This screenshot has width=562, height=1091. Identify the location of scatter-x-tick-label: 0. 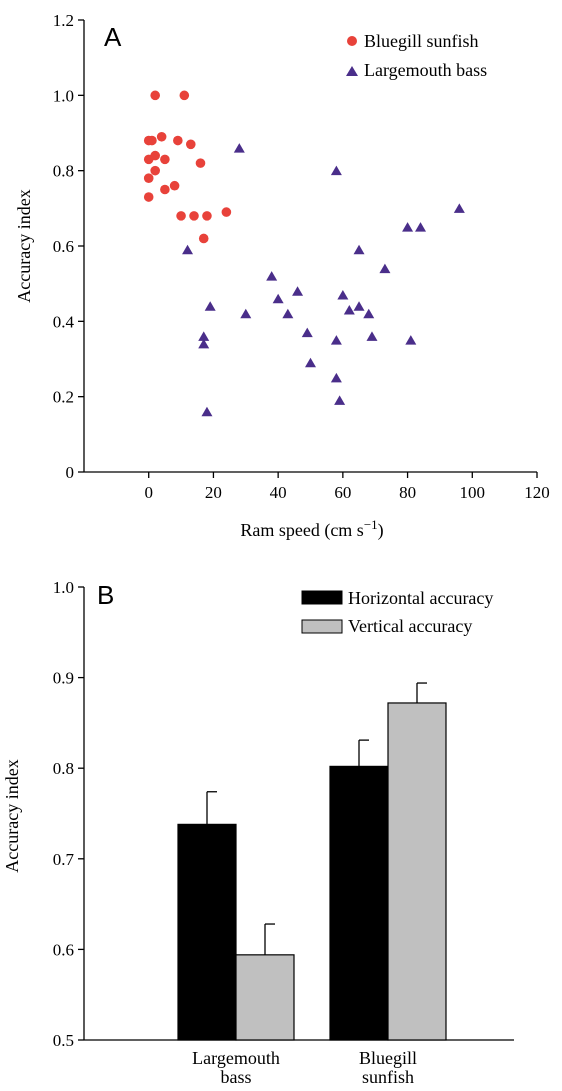
(148, 492).